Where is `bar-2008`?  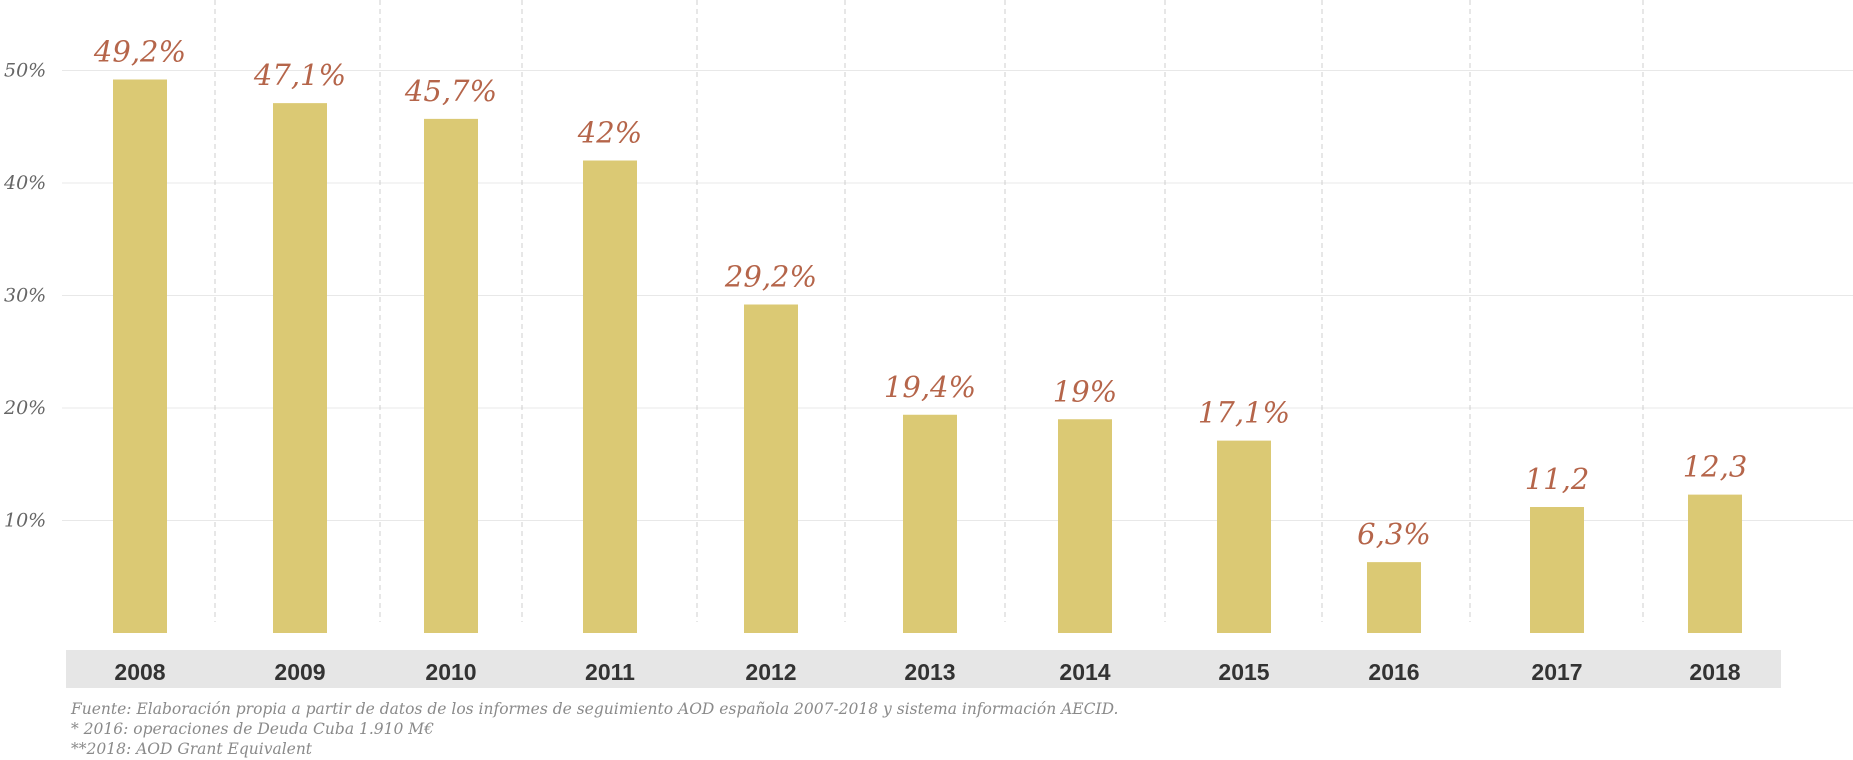 bar-2008 is located at coordinates (140, 356).